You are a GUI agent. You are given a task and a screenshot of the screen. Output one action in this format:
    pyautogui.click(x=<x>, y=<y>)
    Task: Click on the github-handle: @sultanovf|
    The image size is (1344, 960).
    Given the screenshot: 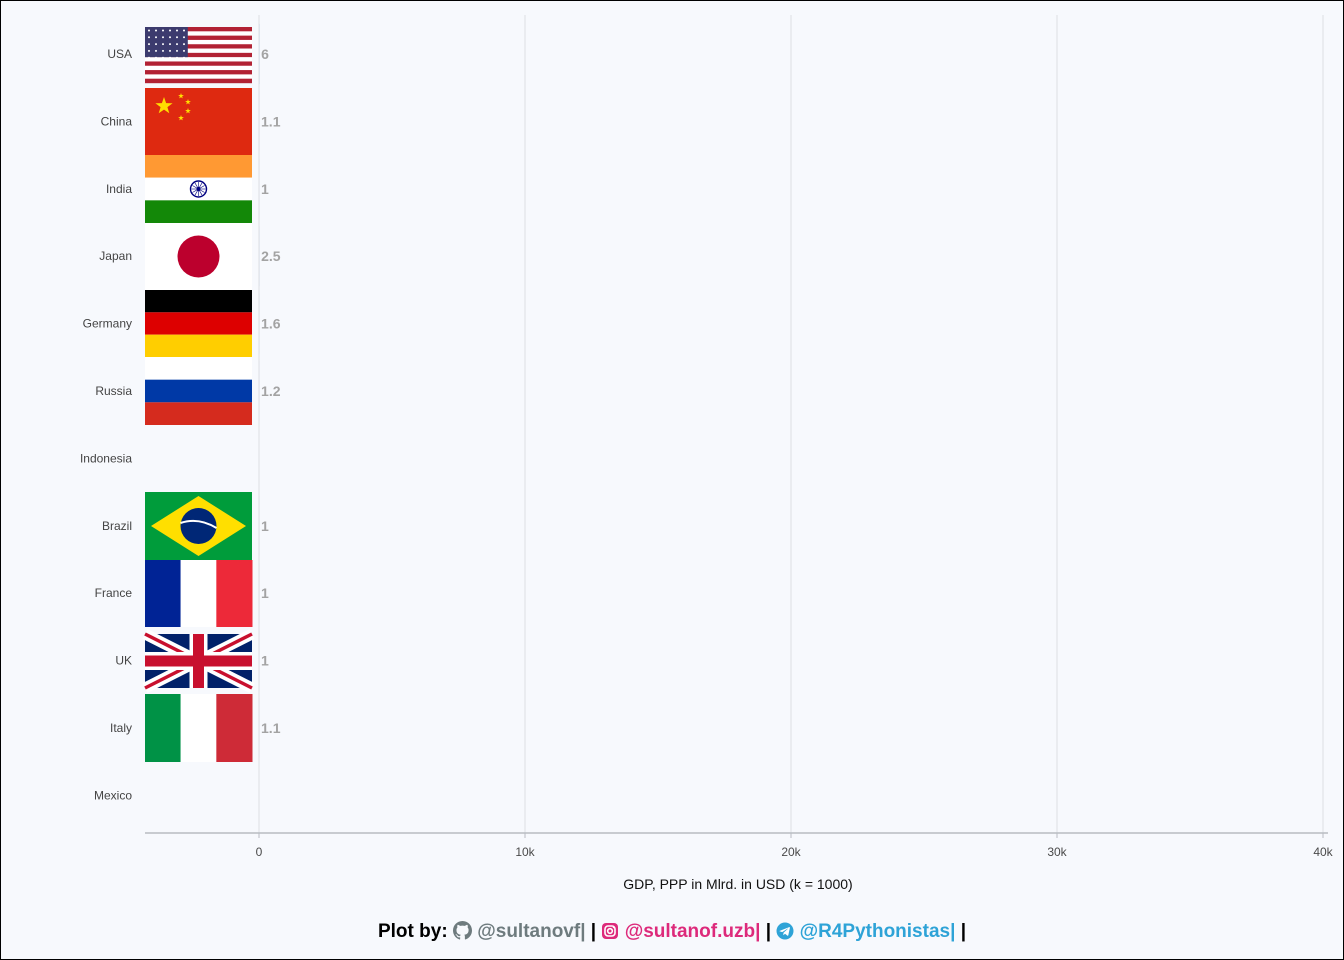 What is the action you would take?
    pyautogui.click(x=531, y=931)
    